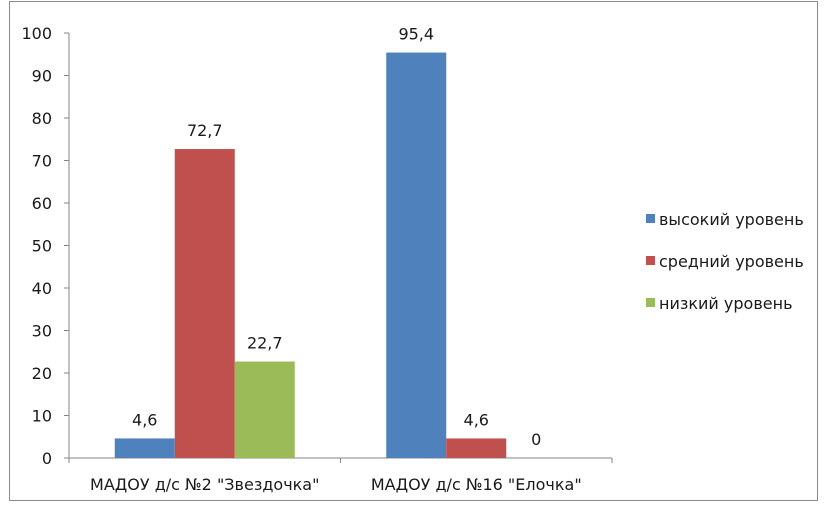 The width and height of the screenshot is (824, 507). Describe the element at coordinates (416, 34) in the screenshot. I see `data-label: 95,4` at that location.